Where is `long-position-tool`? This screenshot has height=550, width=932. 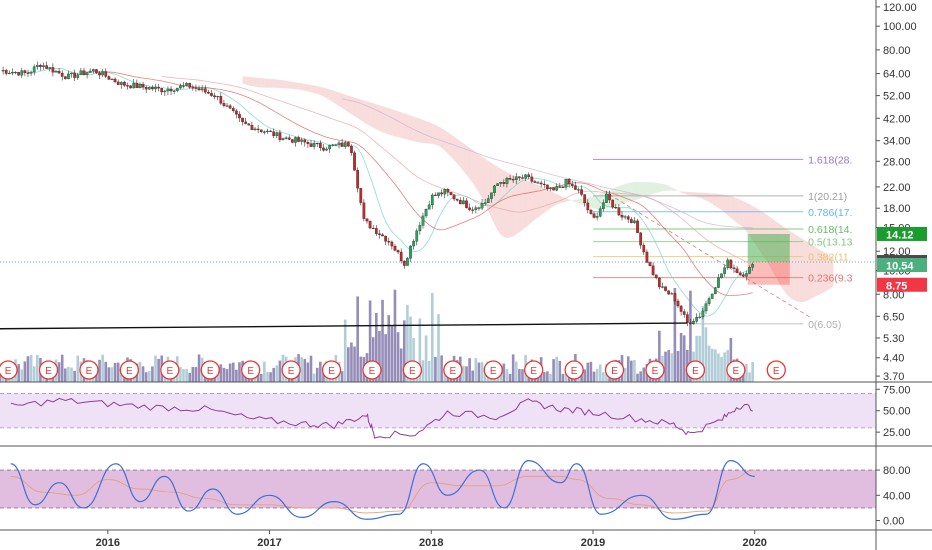 long-position-tool is located at coordinates (768, 259).